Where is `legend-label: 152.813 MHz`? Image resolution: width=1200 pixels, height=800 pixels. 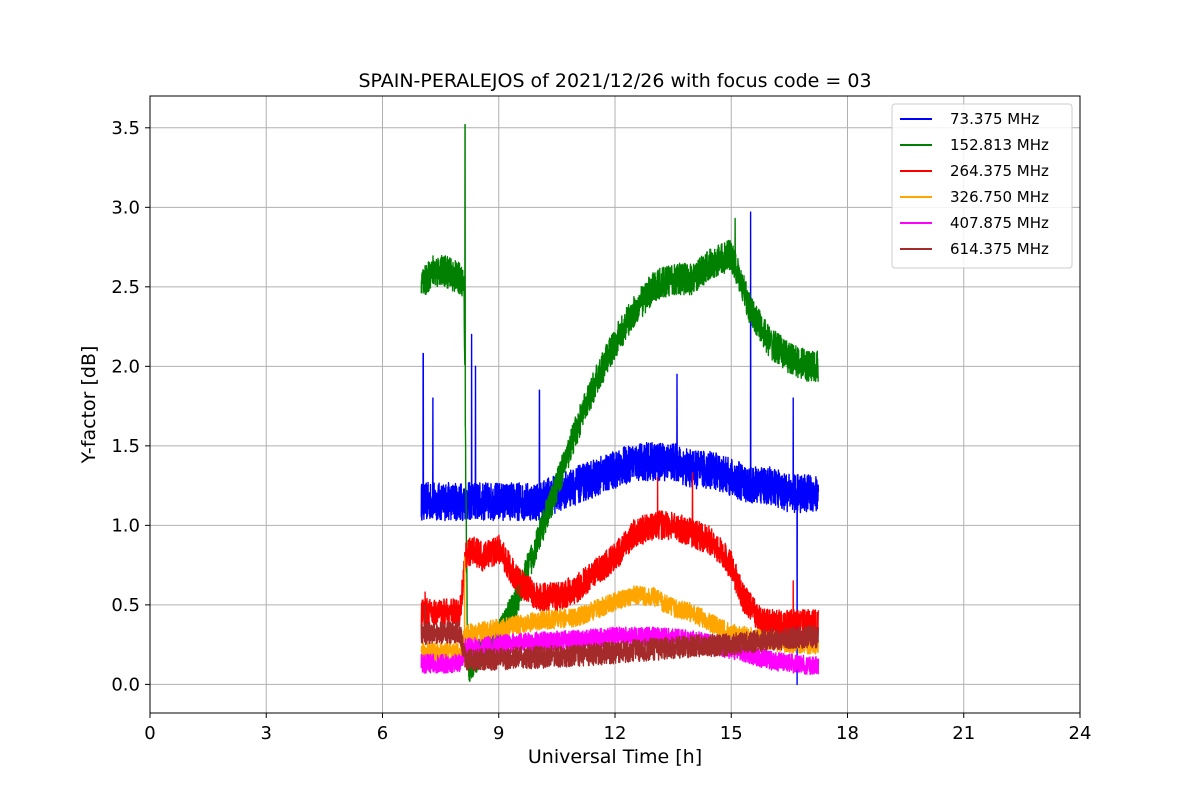
legend-label: 152.813 MHz is located at coordinates (999, 145).